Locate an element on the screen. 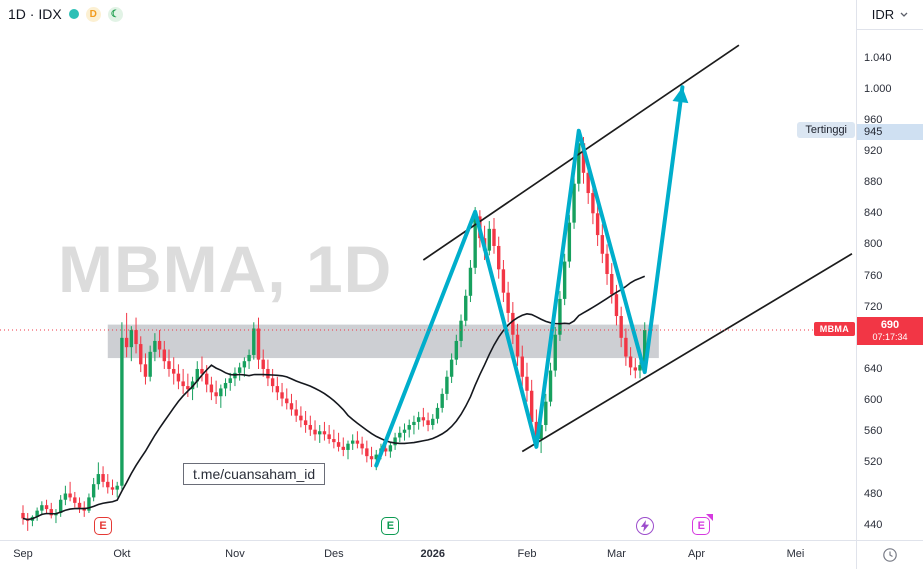  d-badge-icon: D is located at coordinates (93, 14).